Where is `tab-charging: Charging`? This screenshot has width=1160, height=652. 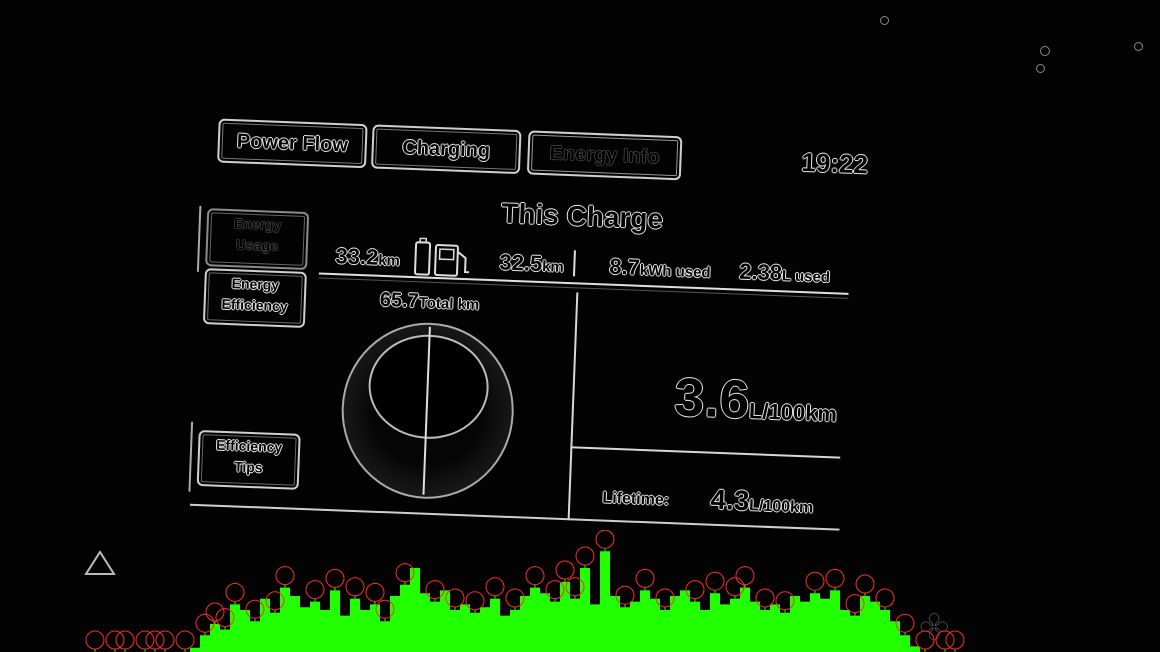
tab-charging: Charging is located at coordinates (446, 149).